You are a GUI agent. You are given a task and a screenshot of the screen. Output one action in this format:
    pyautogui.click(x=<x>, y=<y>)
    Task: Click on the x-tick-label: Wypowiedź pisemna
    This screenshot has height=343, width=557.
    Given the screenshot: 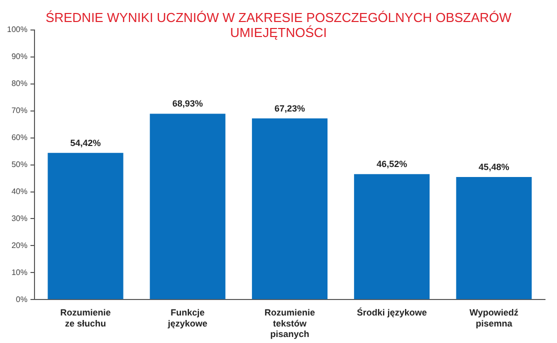 What is the action you would take?
    pyautogui.click(x=494, y=317)
    